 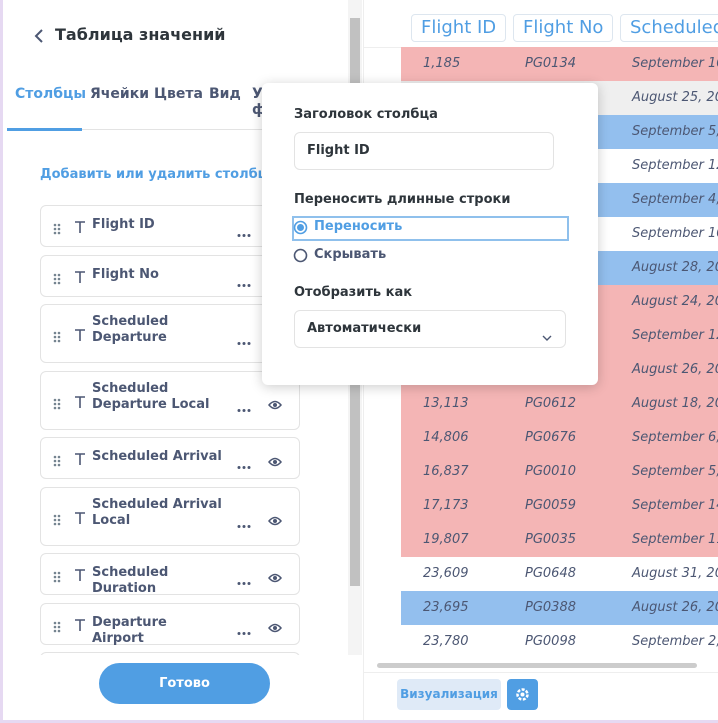 What do you see at coordinates (442, 63) in the screenshot?
I see `cell: 1,185` at bounding box center [442, 63].